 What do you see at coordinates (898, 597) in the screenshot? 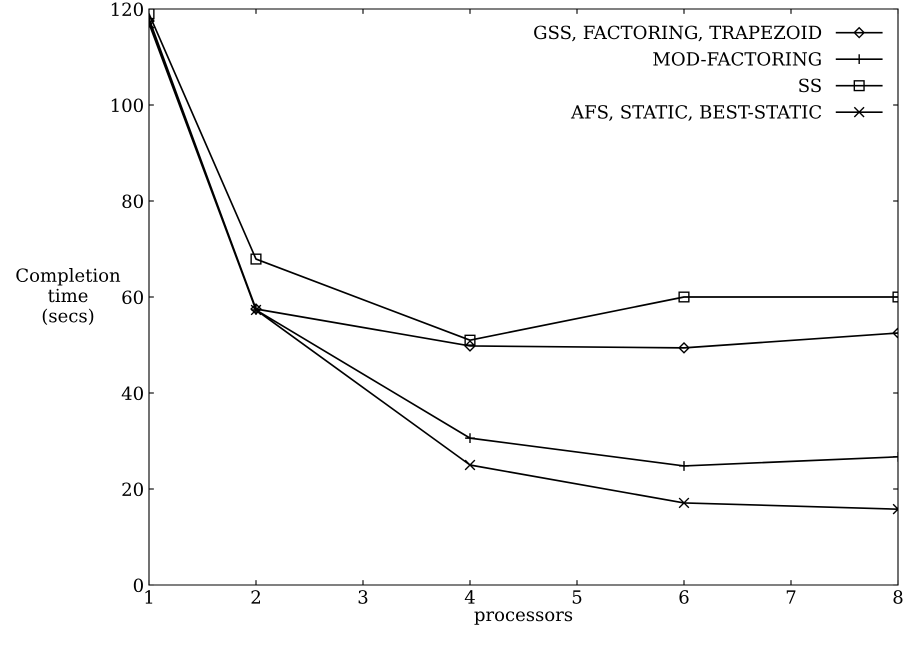
I see `x-tick-label: 8` at bounding box center [898, 597].